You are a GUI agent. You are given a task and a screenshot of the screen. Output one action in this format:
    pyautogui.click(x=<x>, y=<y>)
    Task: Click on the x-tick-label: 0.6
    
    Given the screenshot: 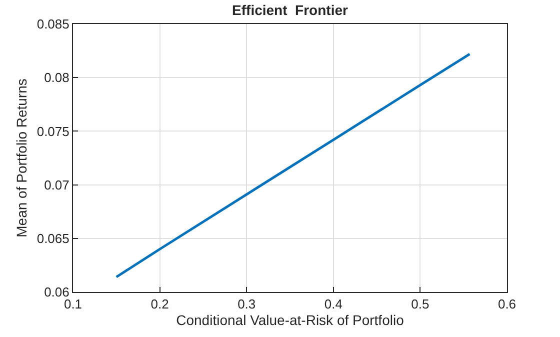 What is the action you would take?
    pyautogui.click(x=507, y=304)
    